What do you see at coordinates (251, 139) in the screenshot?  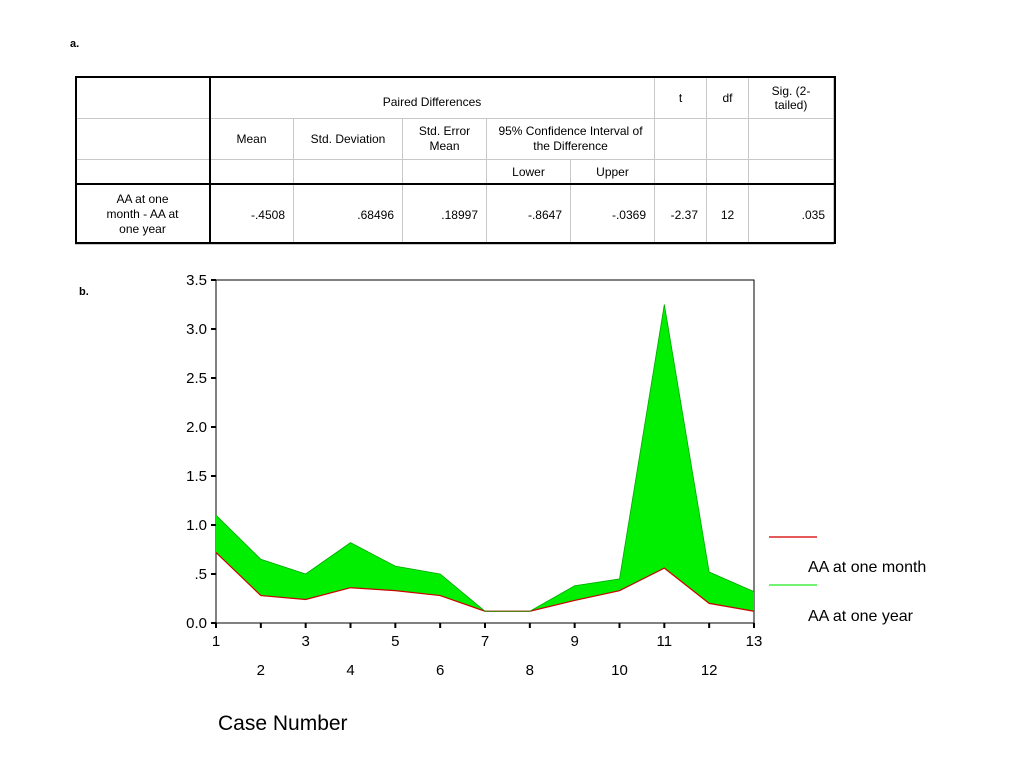 I see `col-mean: Mean` at bounding box center [251, 139].